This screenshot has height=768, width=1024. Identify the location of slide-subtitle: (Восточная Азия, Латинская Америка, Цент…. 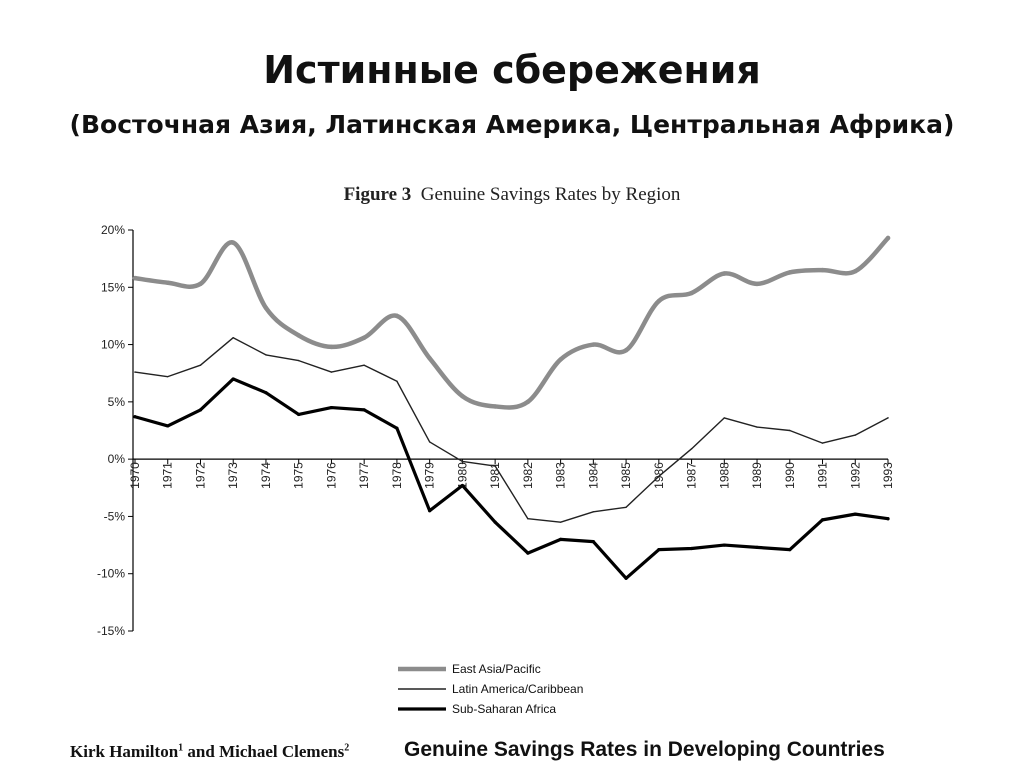
(512, 124).